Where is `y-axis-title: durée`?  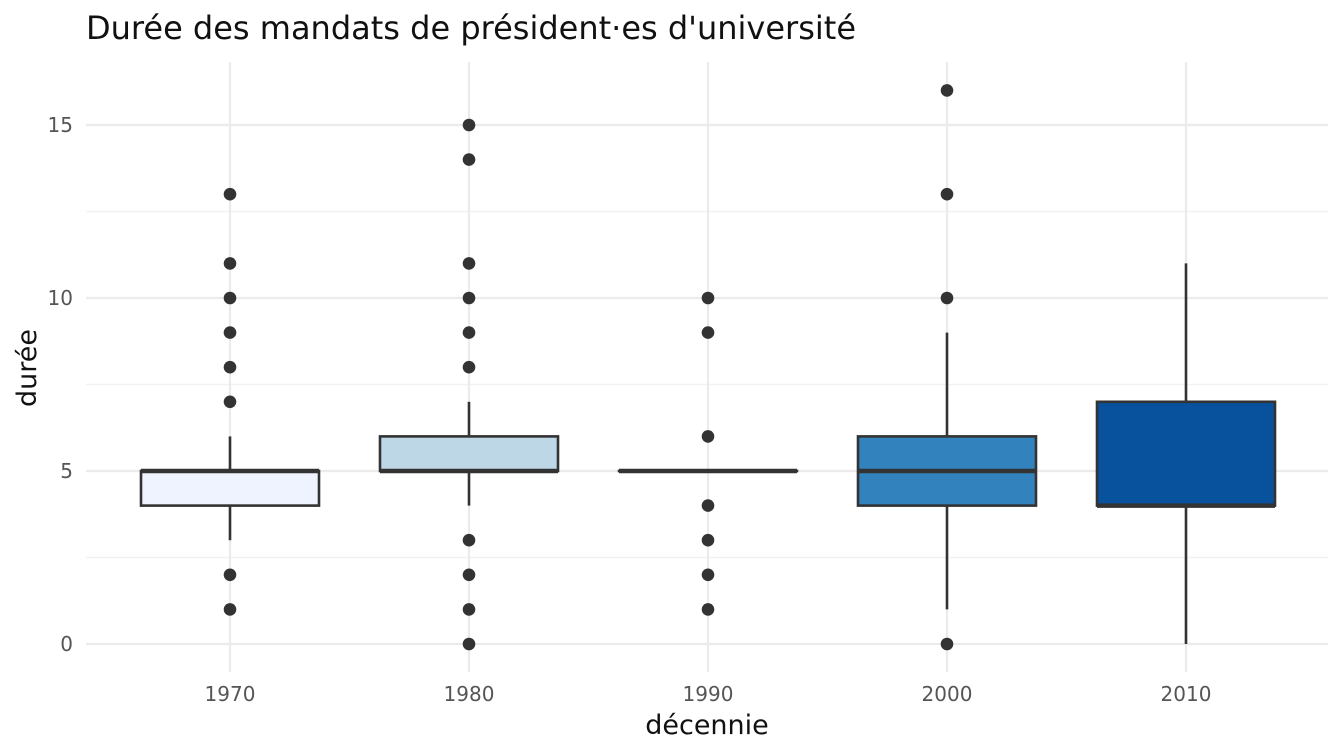
y-axis-title: durée is located at coordinates (27, 368).